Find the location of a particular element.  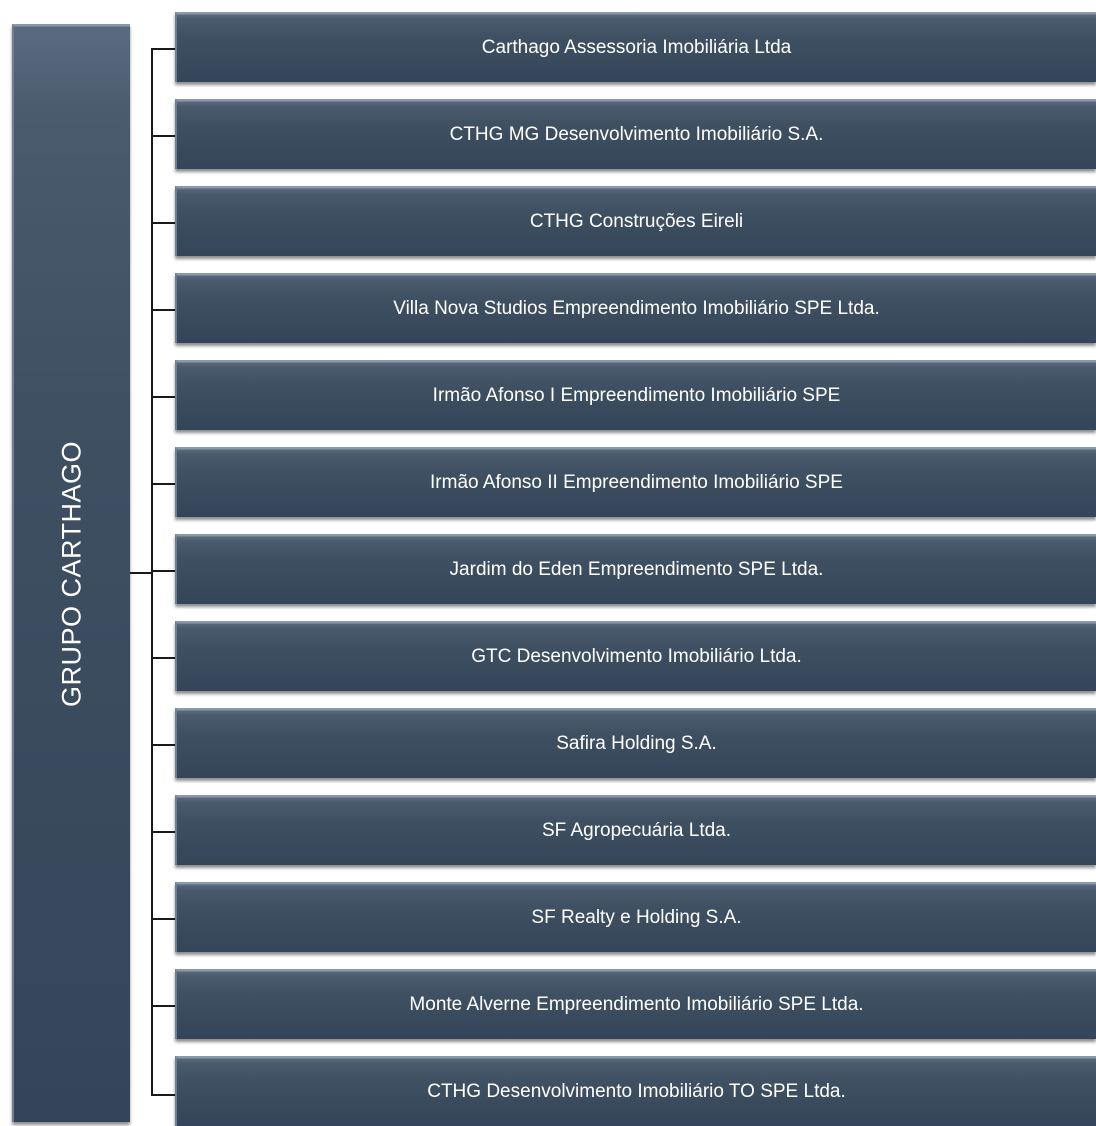

company-node-11: SF Realty e Holding S.A. is located at coordinates (635, 917).